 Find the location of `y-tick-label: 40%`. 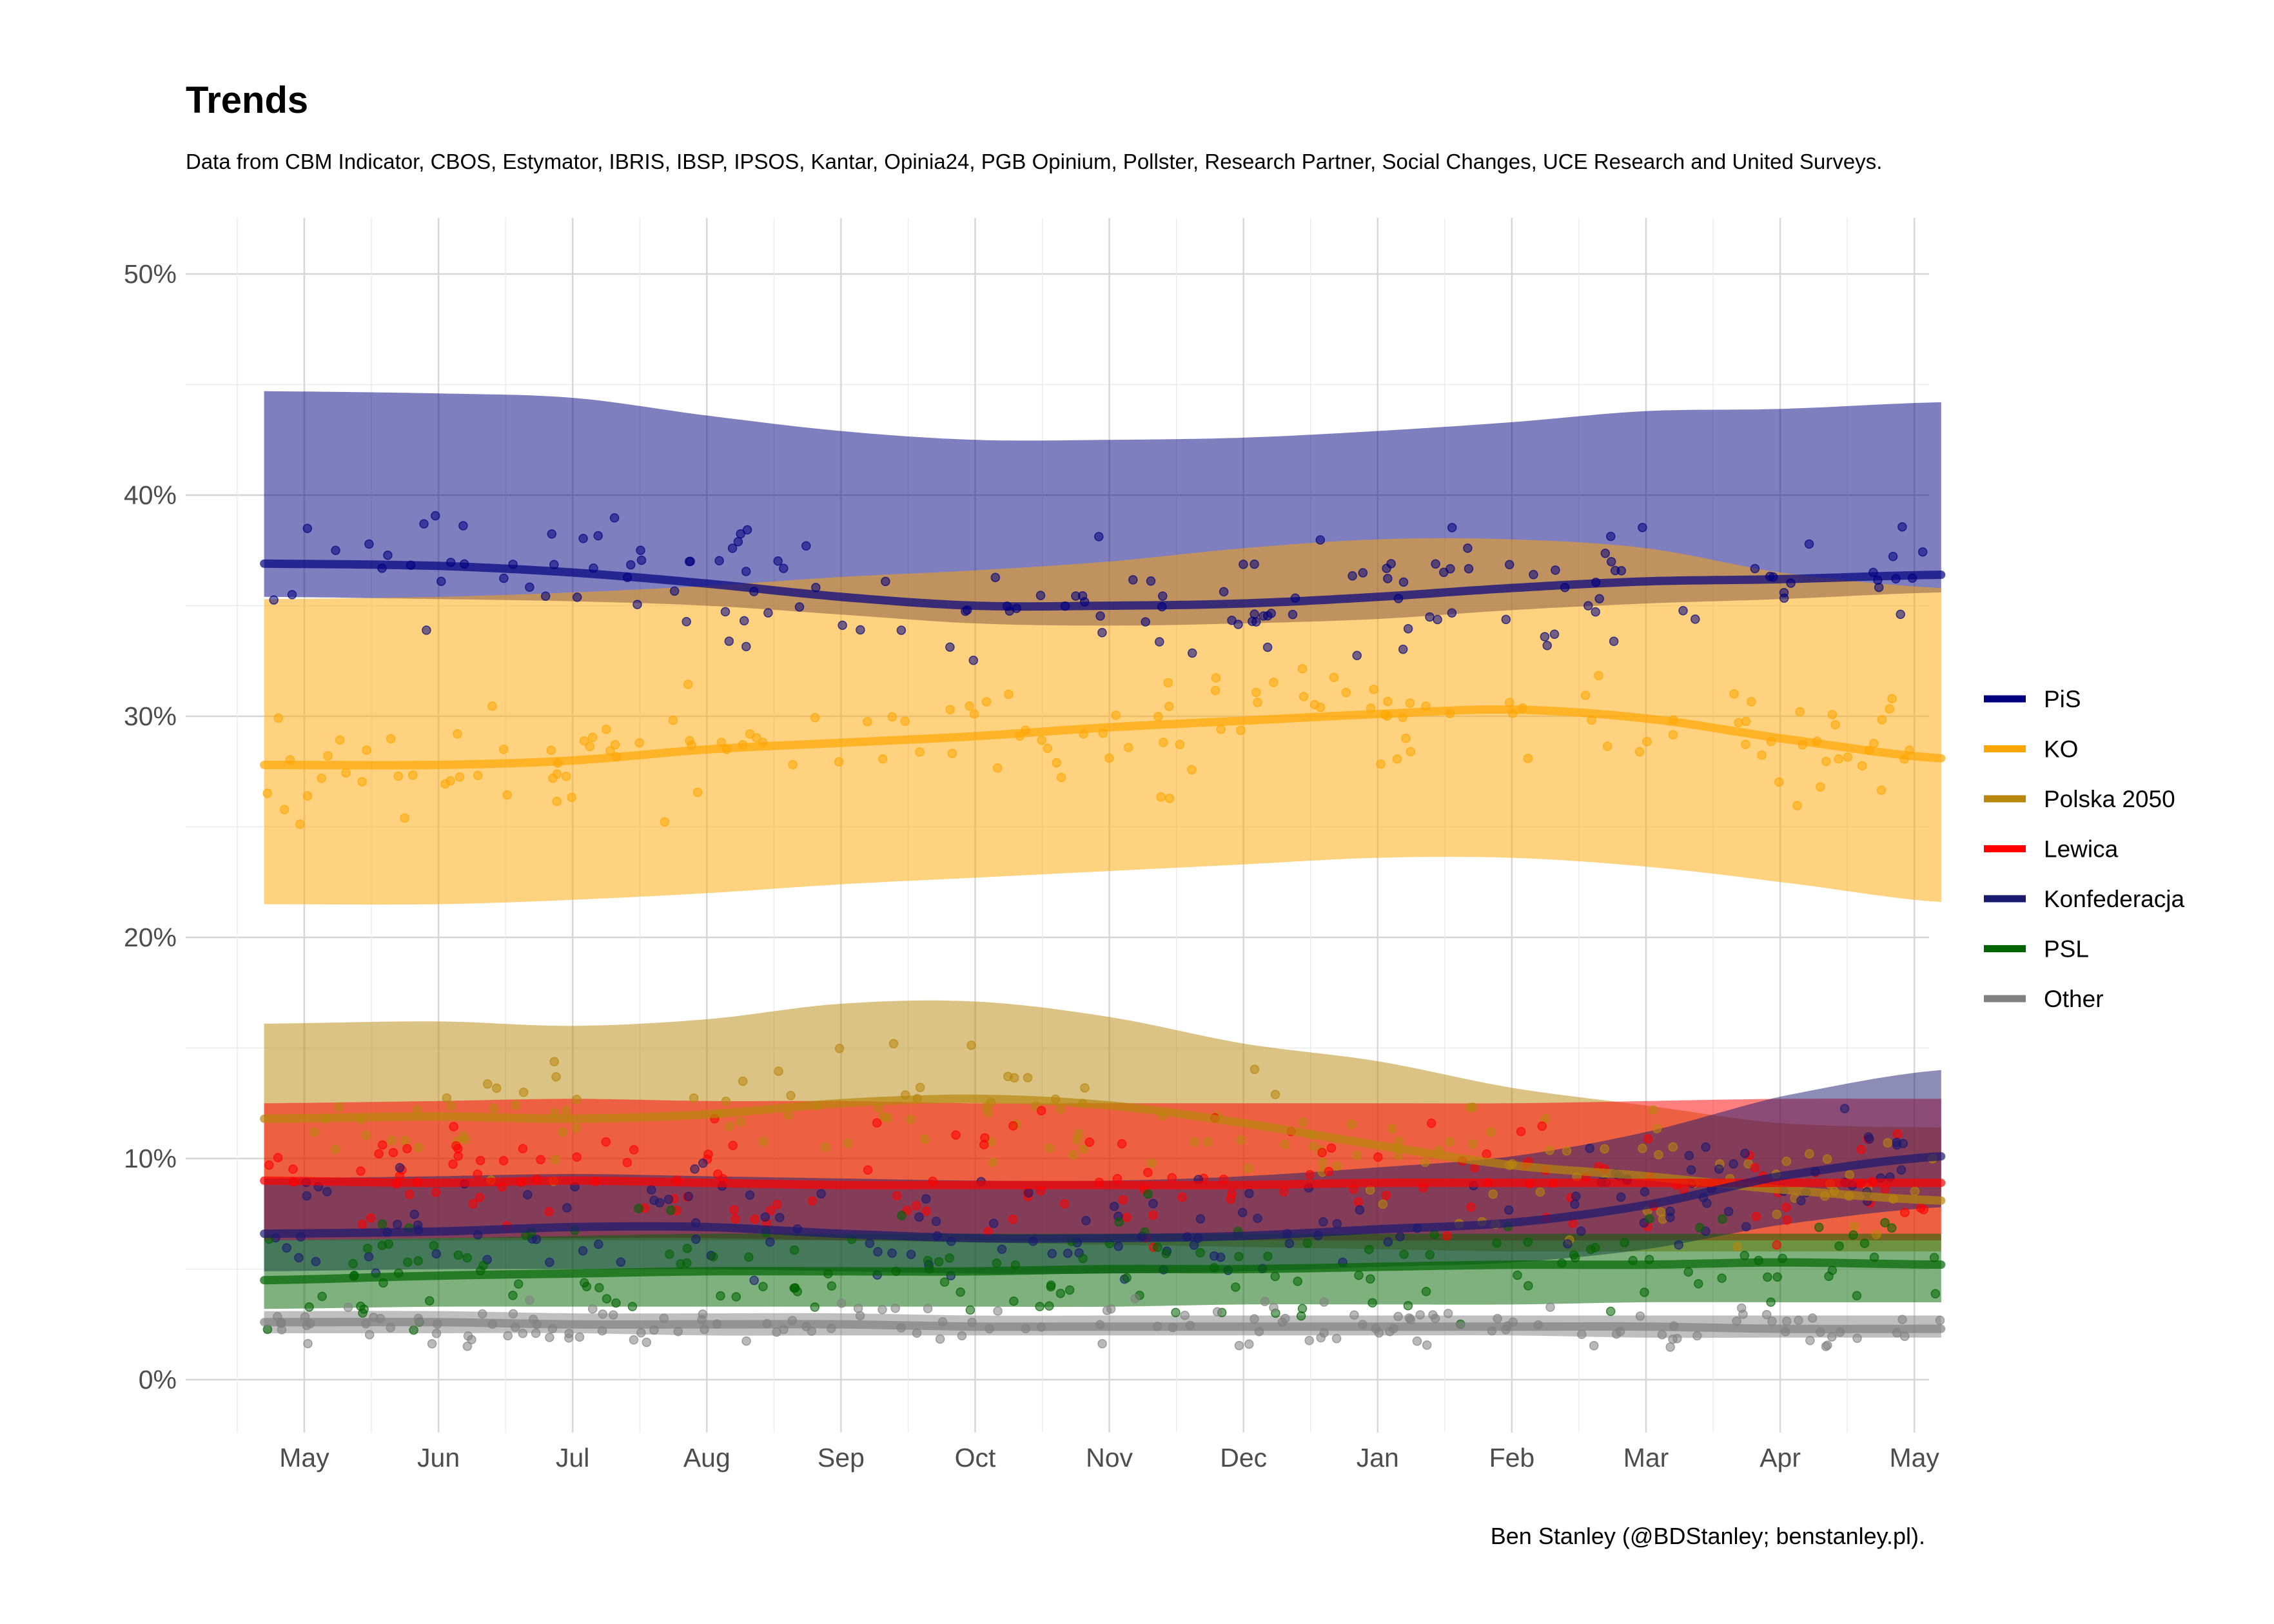

y-tick-label: 40% is located at coordinates (150, 495).